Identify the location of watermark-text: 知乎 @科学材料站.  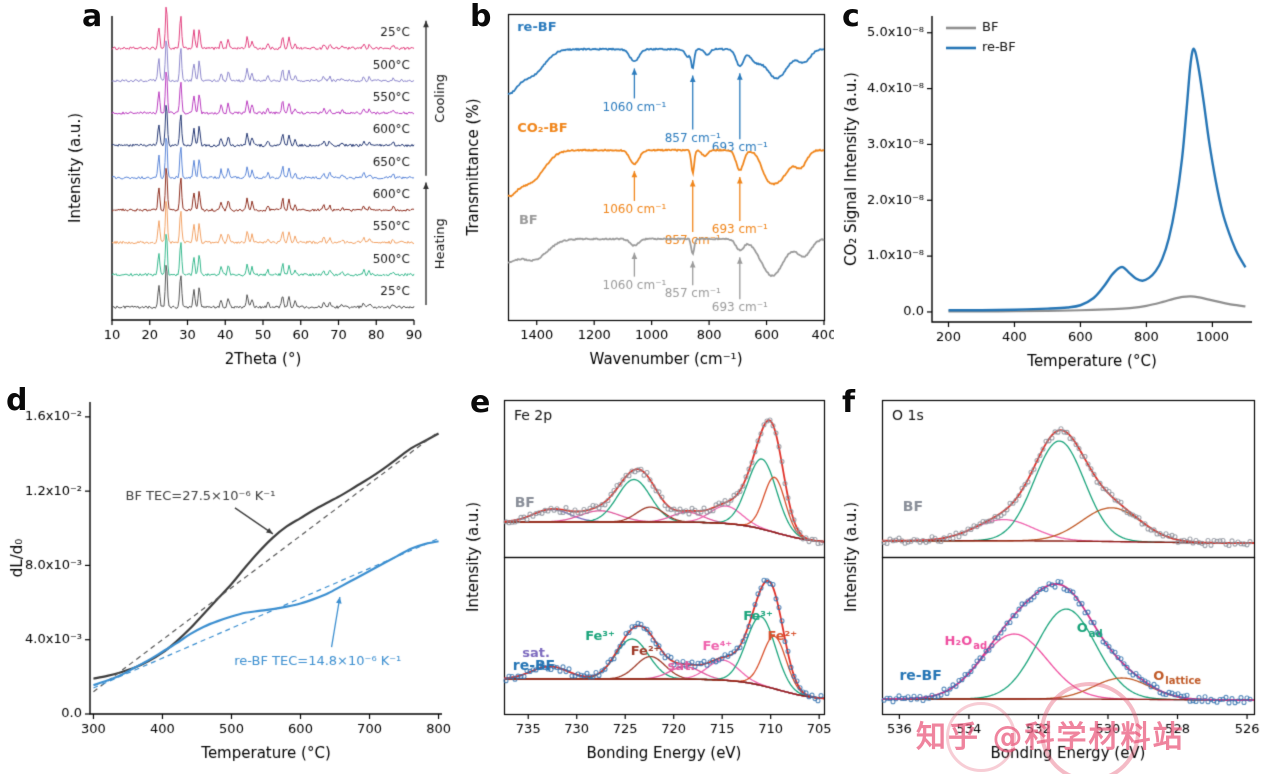
(1050, 737).